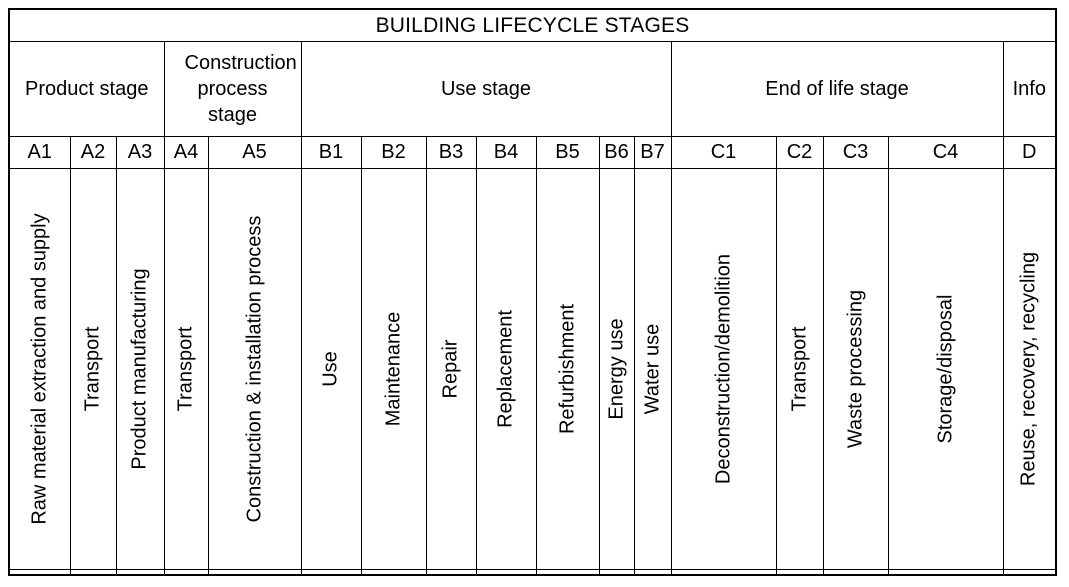 The width and height of the screenshot is (1069, 587). What do you see at coordinates (945, 152) in the screenshot?
I see `code-cell-c4: C4` at bounding box center [945, 152].